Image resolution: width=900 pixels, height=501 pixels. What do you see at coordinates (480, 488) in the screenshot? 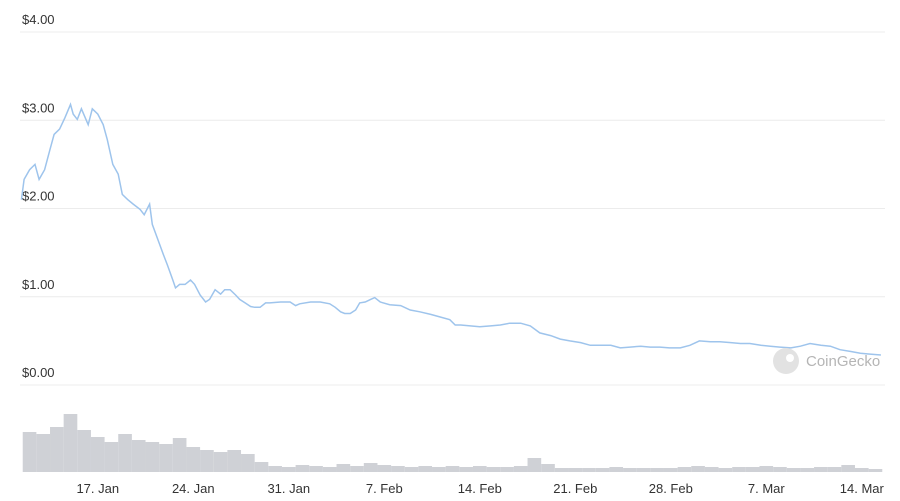
I see `x-tick-label: 14. Feb` at bounding box center [480, 488].